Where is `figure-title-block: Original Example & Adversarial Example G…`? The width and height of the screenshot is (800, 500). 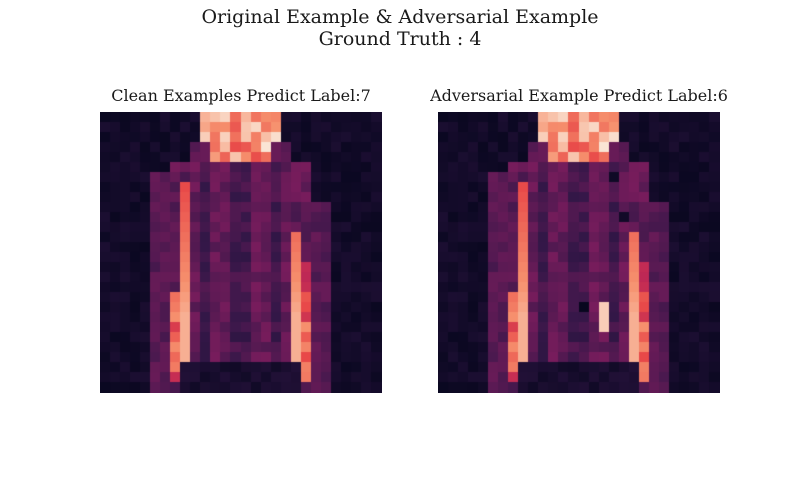 figure-title-block: Original Example & Adversarial Example G… is located at coordinates (400, 28).